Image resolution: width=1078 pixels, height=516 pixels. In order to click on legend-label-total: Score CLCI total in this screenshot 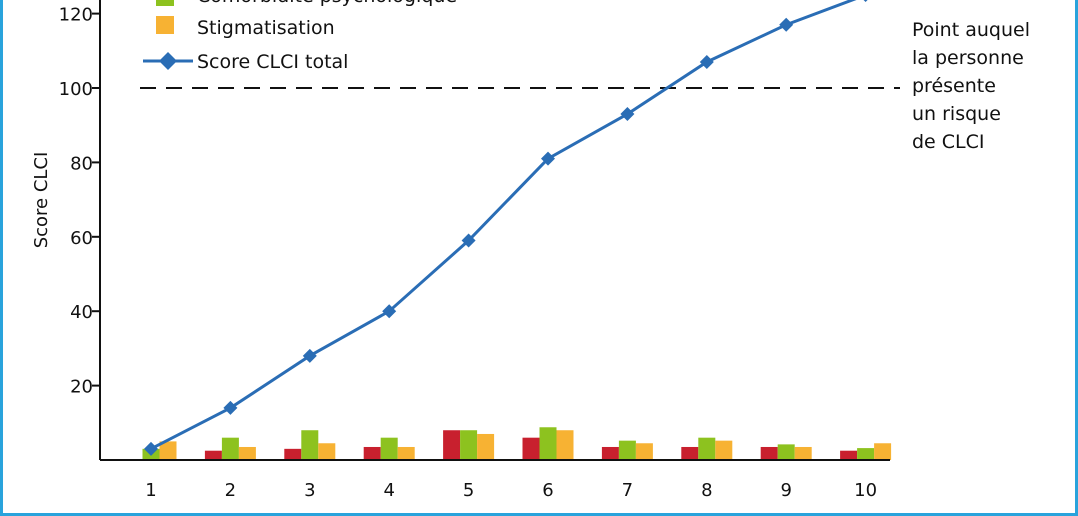, I will do `click(272, 62)`.